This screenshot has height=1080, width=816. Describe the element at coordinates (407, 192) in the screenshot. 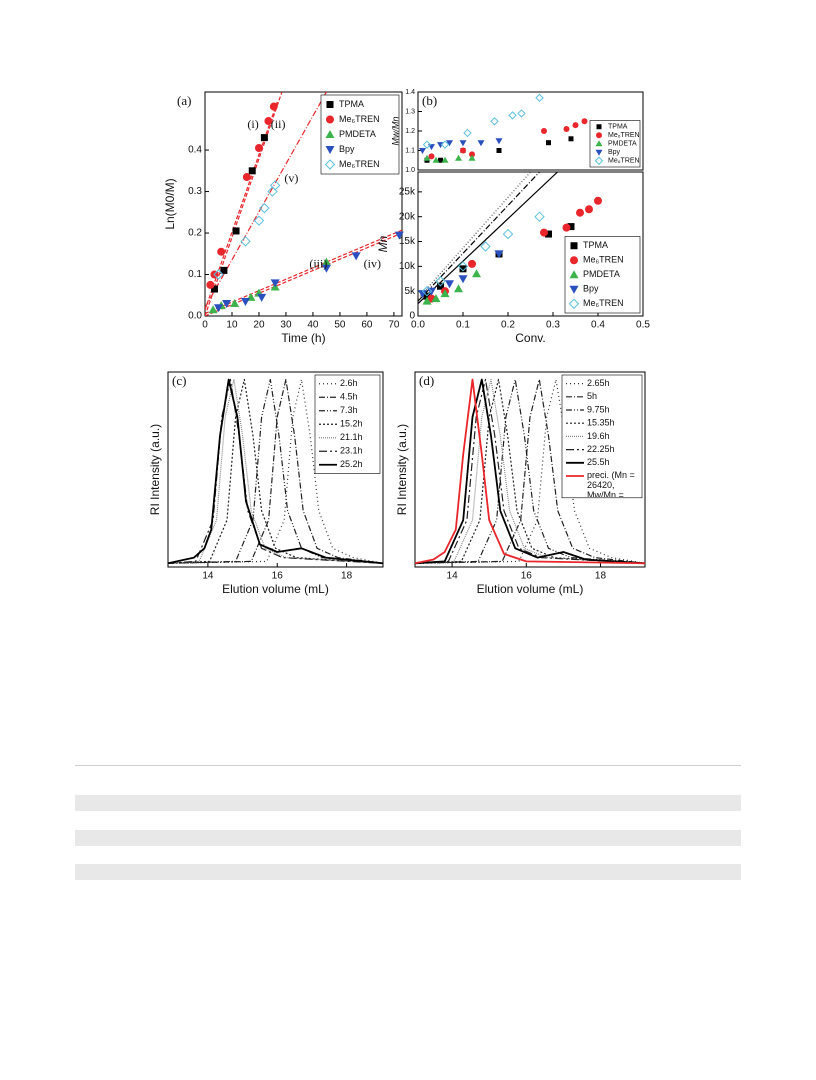

I see `y-tick-label: 25k` at that location.